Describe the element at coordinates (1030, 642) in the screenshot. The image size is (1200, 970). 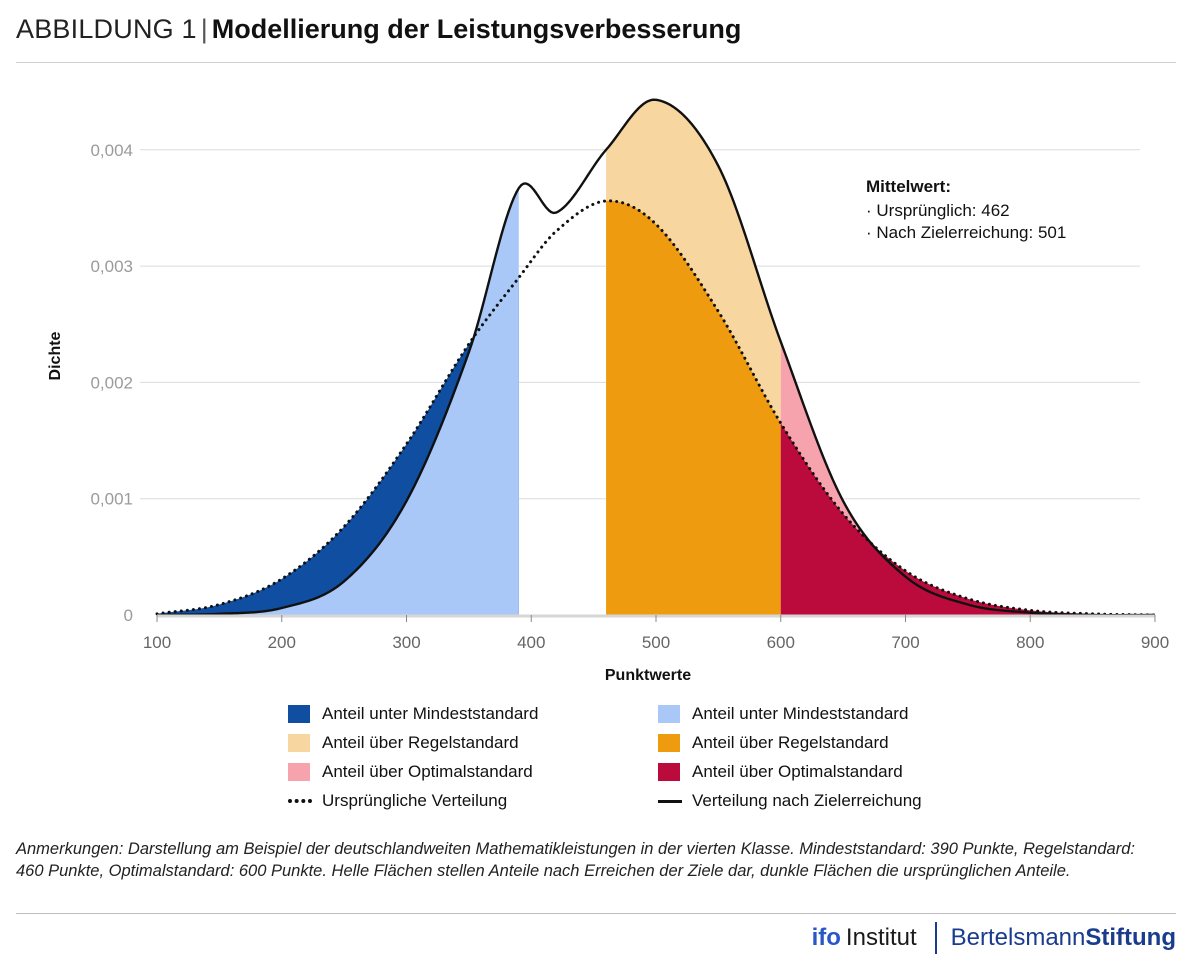
I see `x-tick-label: 800` at that location.